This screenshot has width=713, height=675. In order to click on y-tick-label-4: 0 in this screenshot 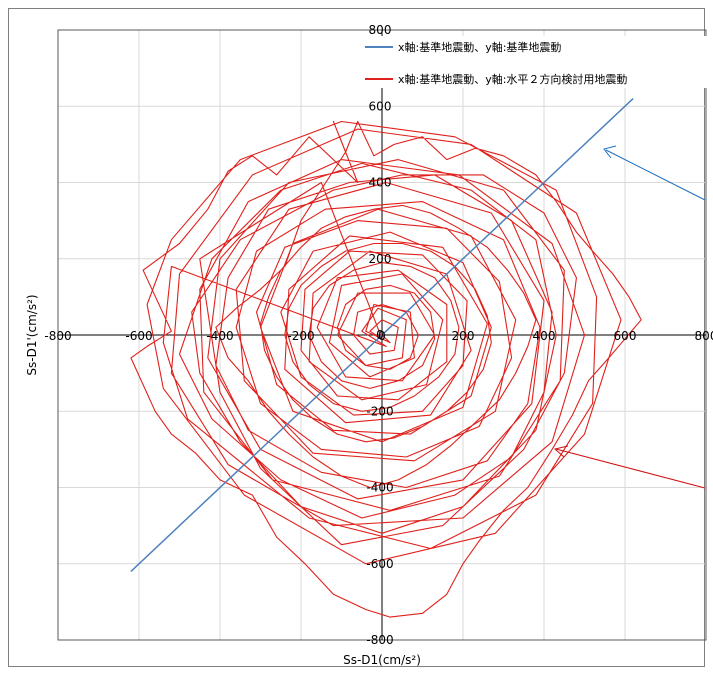, I will do `click(380, 335)`.